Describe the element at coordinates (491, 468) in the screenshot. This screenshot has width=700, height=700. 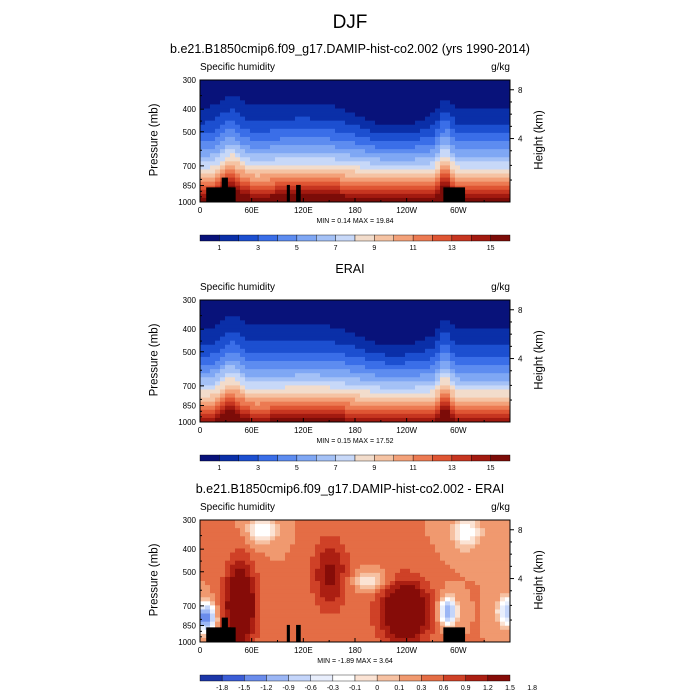
I see `colorbar-label: 15` at that location.